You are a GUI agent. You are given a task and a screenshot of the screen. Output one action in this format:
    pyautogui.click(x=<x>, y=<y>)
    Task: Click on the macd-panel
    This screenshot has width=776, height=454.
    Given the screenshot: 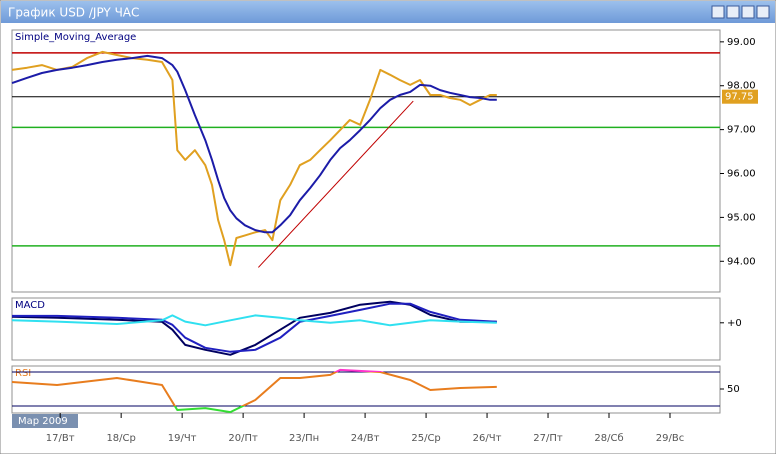 What is the action you would take?
    pyautogui.click(x=366, y=329)
    